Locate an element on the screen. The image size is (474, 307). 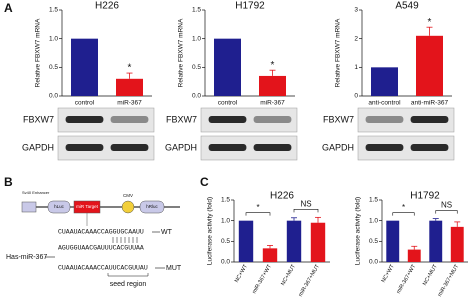
seed-label: seed region is located at coordinates (128, 284).